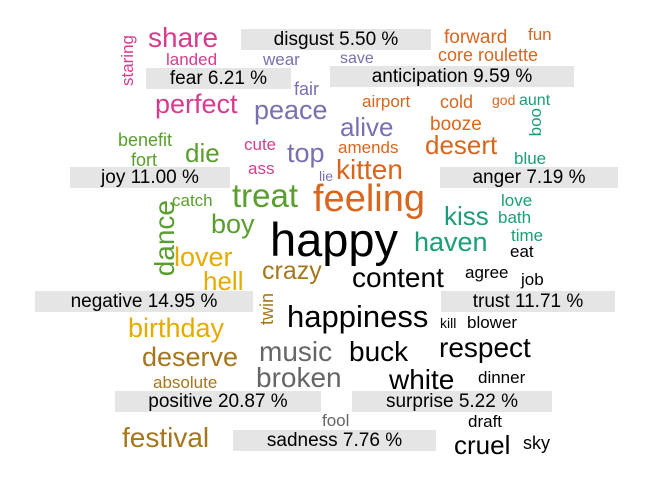 The width and height of the screenshot is (672, 480). Describe the element at coordinates (358, 316) in the screenshot. I see `word-happiness: happiness` at that location.